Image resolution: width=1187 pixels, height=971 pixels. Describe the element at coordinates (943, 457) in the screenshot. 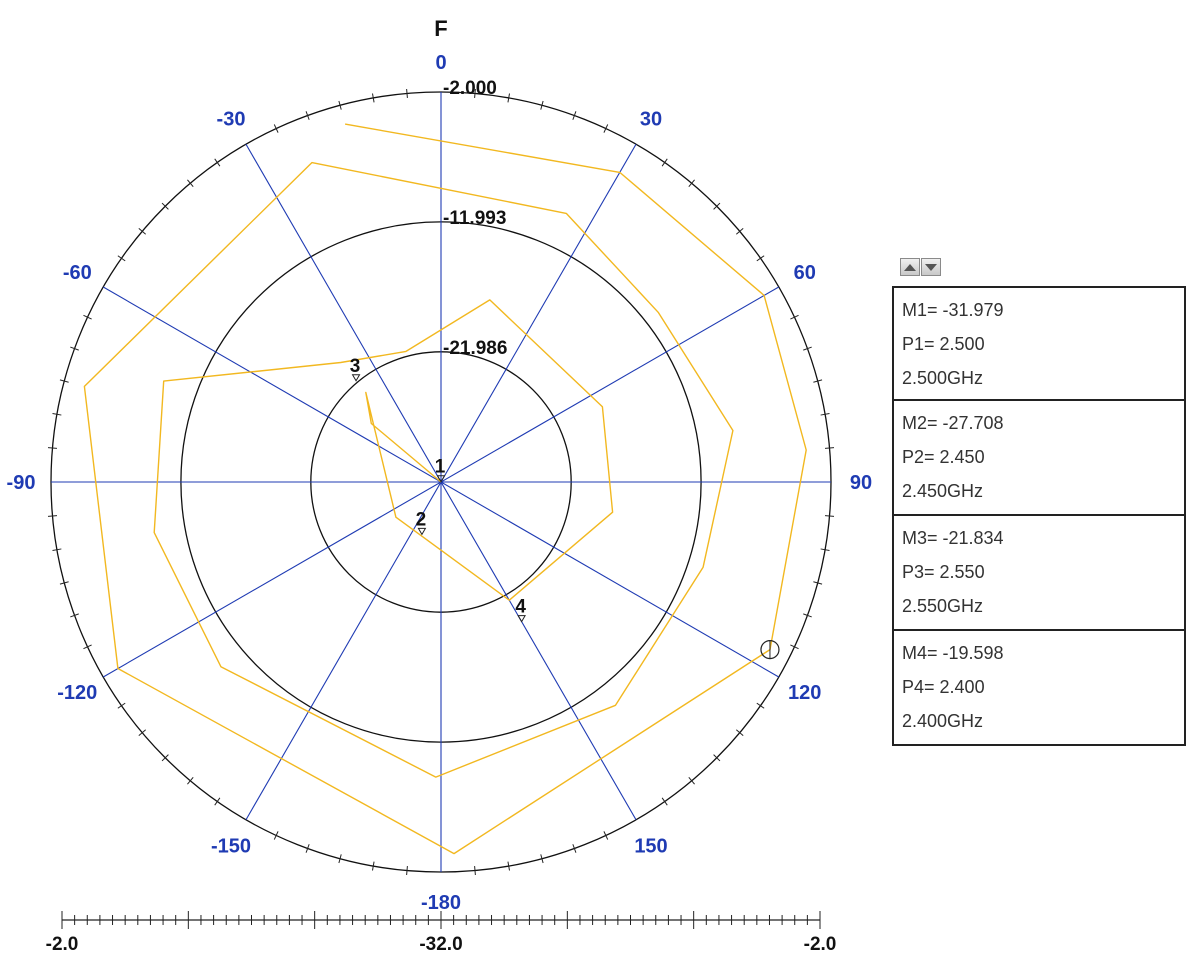

I see `marker-parameter: P2= 2.450` at that location.